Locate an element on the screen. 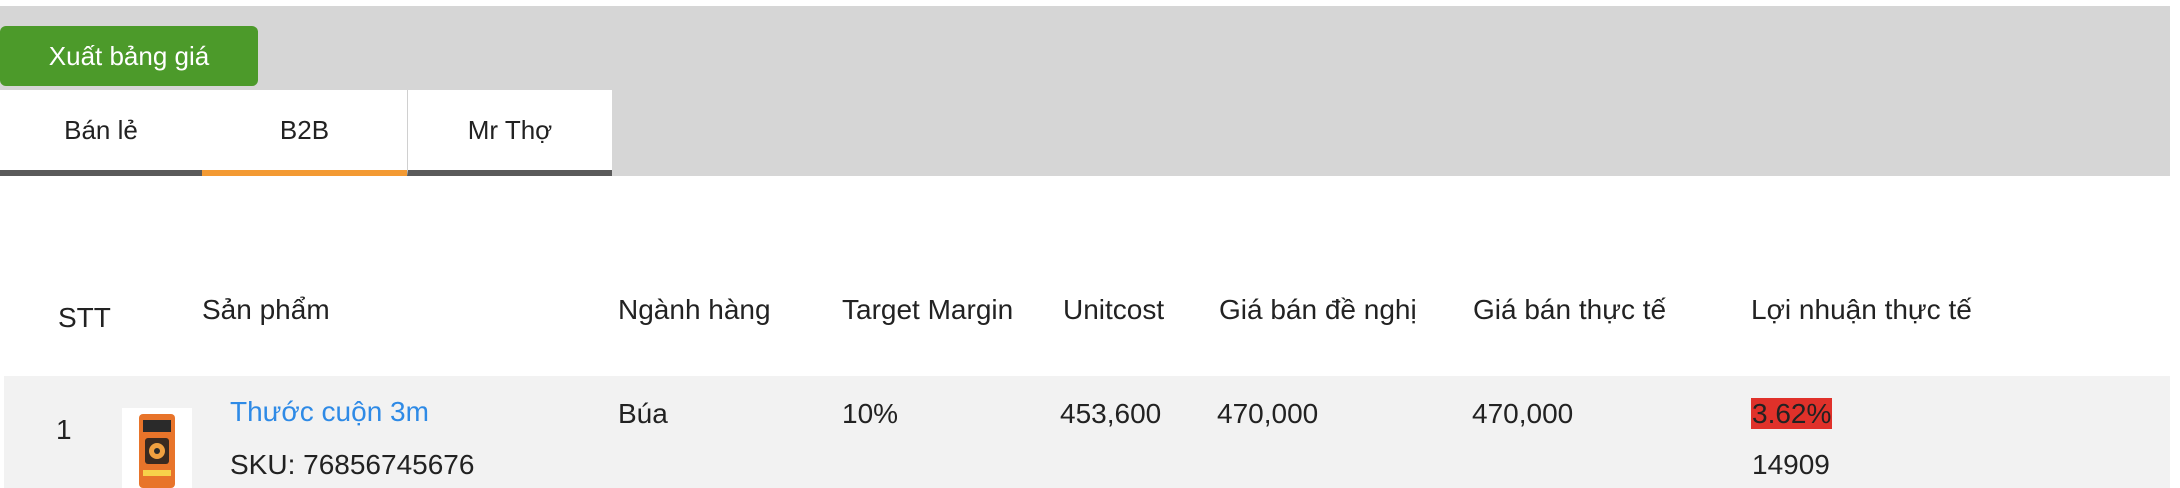  row-category: Búa is located at coordinates (643, 413).